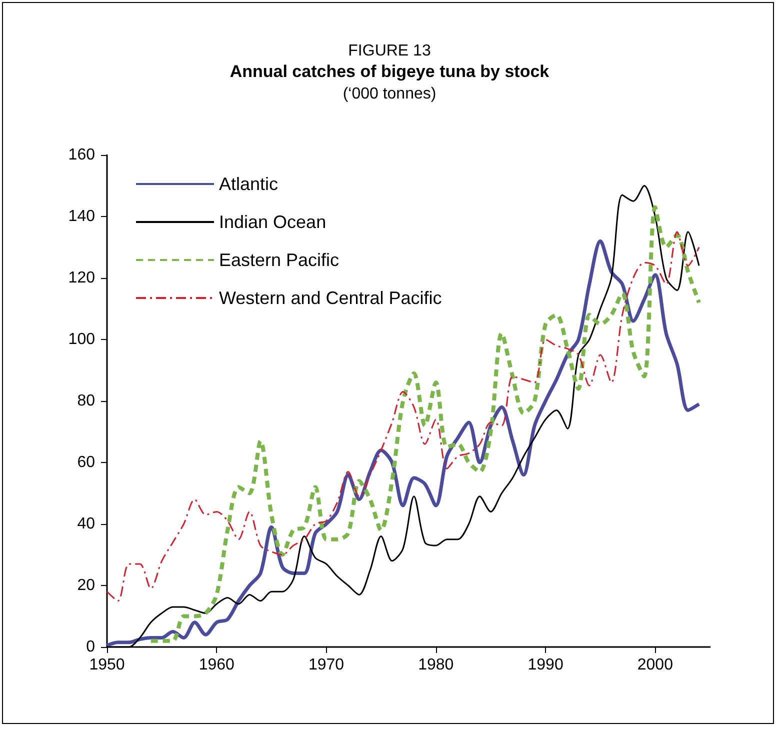 Image resolution: width=779 pixels, height=729 pixels. What do you see at coordinates (86, 524) in the screenshot?
I see `y-tick-label: 40` at bounding box center [86, 524].